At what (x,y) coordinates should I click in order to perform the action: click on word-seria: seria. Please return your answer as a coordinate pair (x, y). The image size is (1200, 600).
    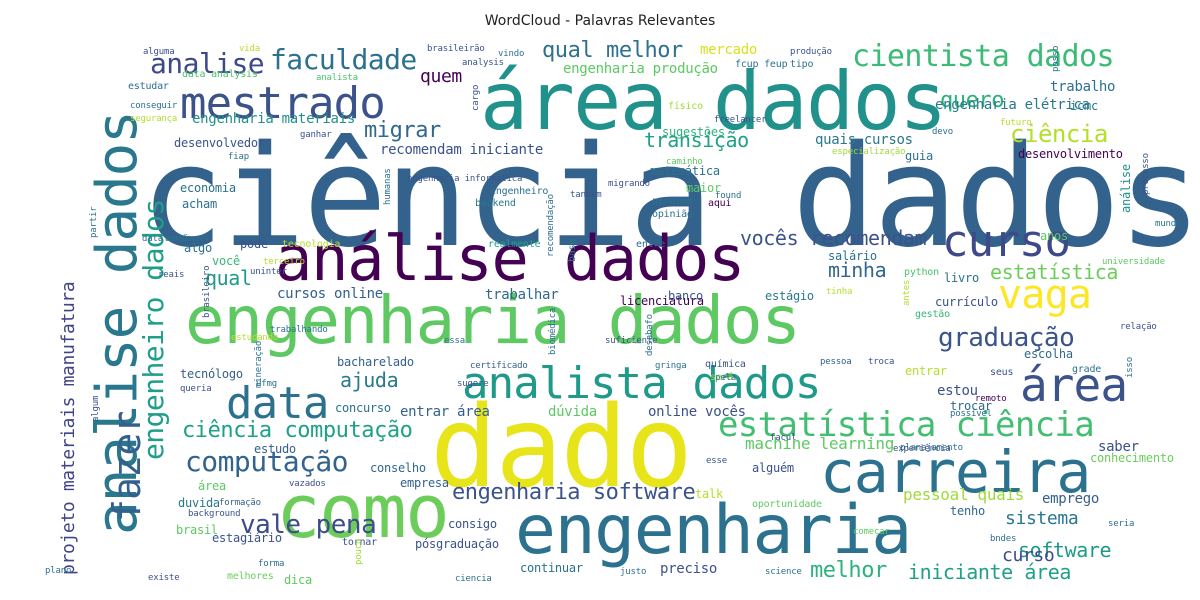
    Looking at the image, I should click on (1121, 524).